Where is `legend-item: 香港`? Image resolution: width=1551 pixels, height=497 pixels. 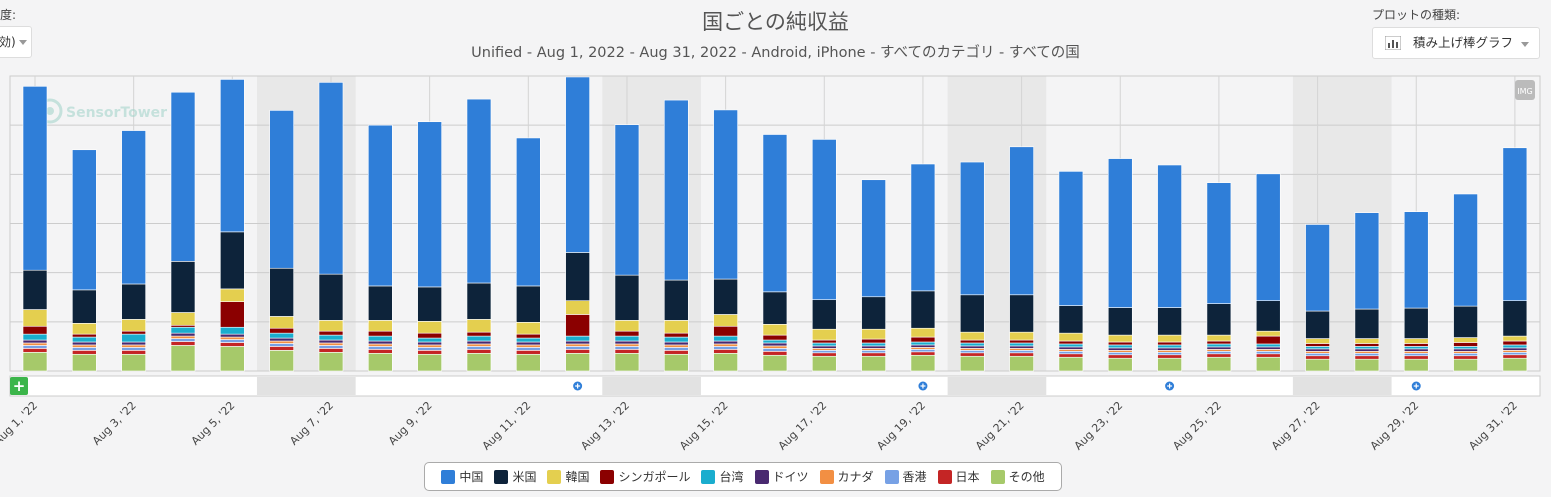 legend-item: 香港 is located at coordinates (905, 476).